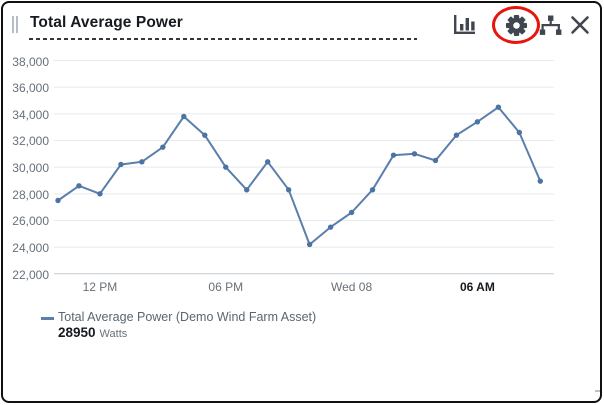 The width and height of the screenshot is (604, 405). What do you see at coordinates (30, 168) in the screenshot?
I see `y-axis-tick-label: 30,000` at bounding box center [30, 168].